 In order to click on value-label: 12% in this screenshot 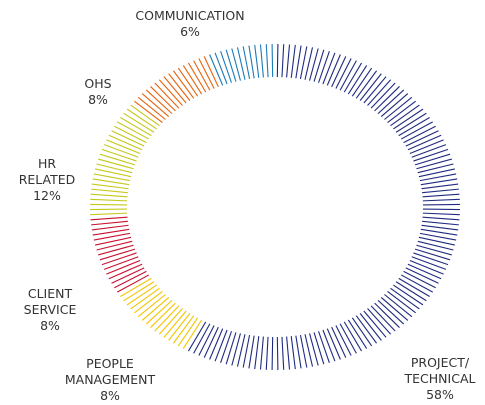, I will do `click(47, 195)`.